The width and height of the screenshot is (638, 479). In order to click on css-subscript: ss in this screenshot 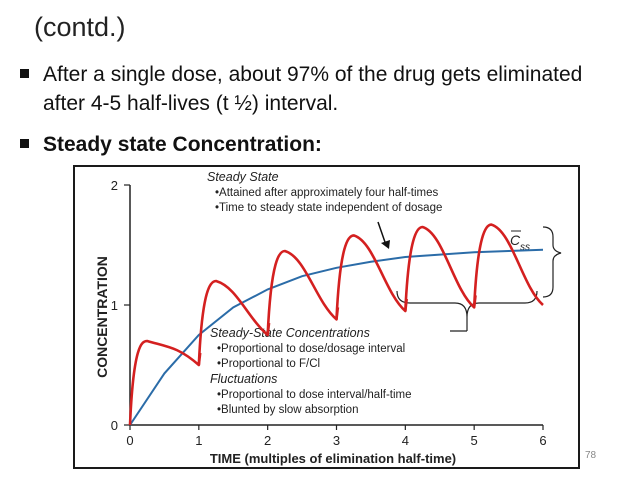, I will do `click(525, 247)`.